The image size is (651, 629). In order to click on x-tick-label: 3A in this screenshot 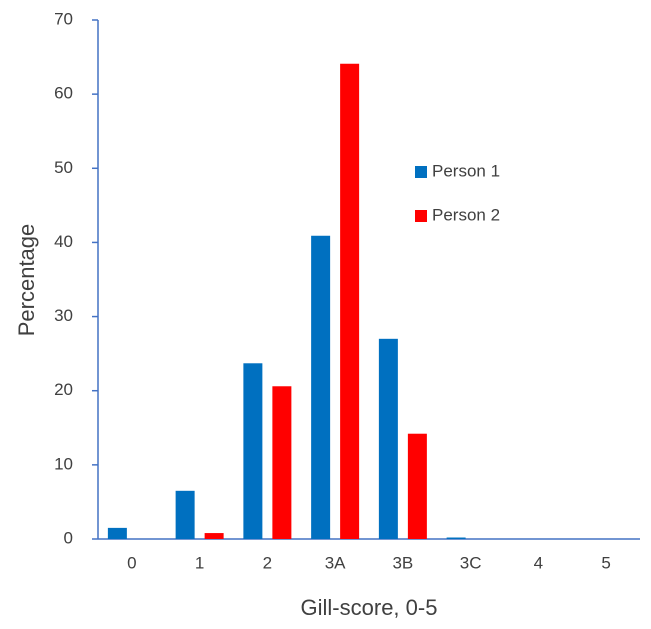, I will do `click(335, 562)`.